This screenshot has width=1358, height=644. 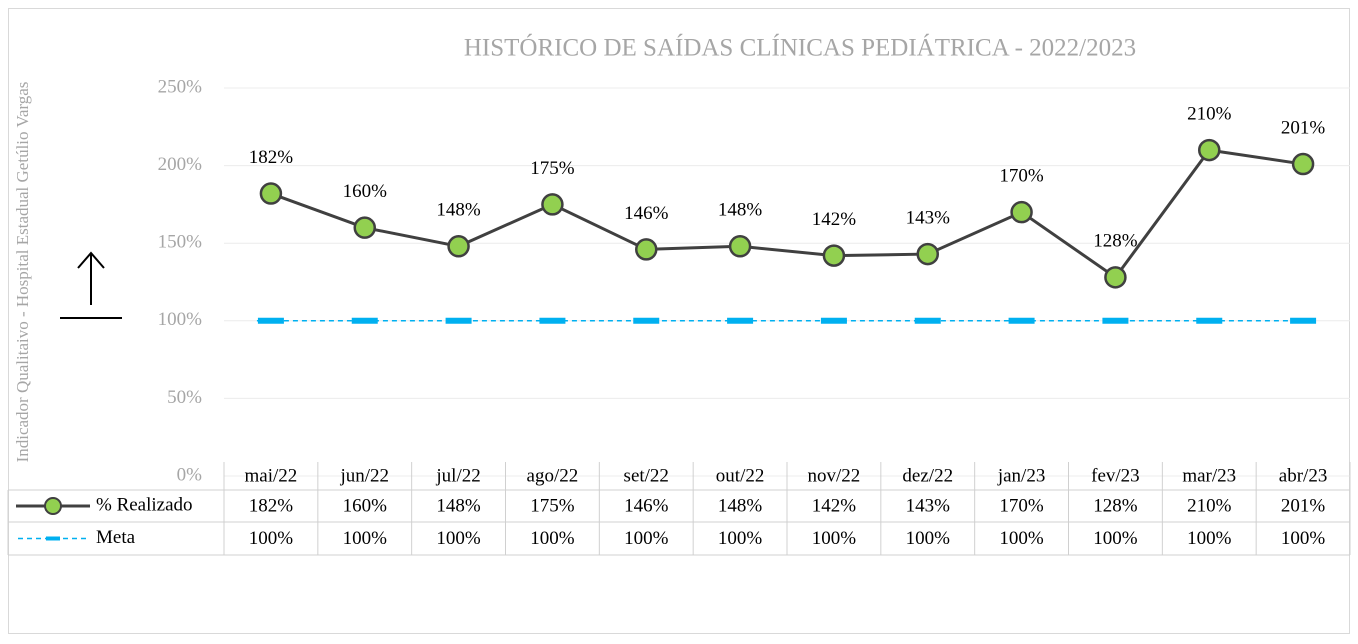 What do you see at coordinates (364, 475) in the screenshot?
I see `x-tick-label: jun/22` at bounding box center [364, 475].